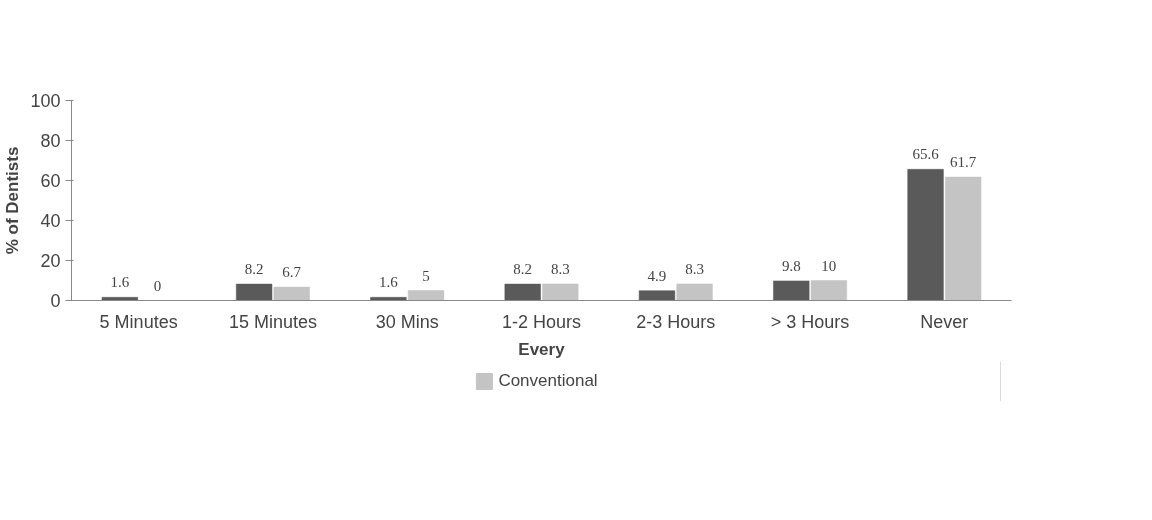  I want to click on x-tick-label: 2-3 Hours, so click(676, 321).